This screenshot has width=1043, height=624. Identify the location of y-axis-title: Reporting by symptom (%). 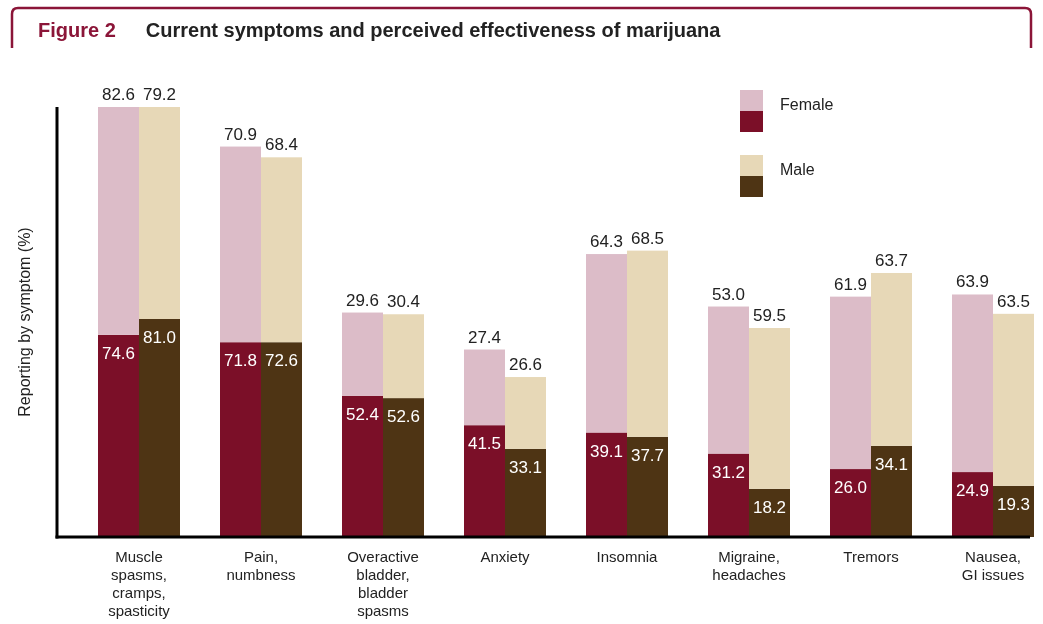
(24, 322).